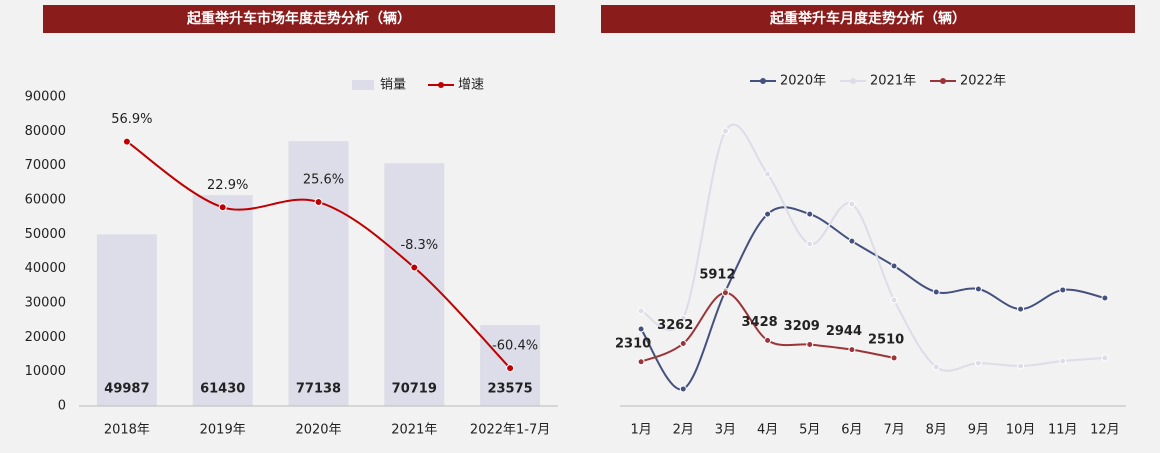  What do you see at coordinates (767, 430) in the screenshot?
I see `x-tick-label: 4月` at bounding box center [767, 430].